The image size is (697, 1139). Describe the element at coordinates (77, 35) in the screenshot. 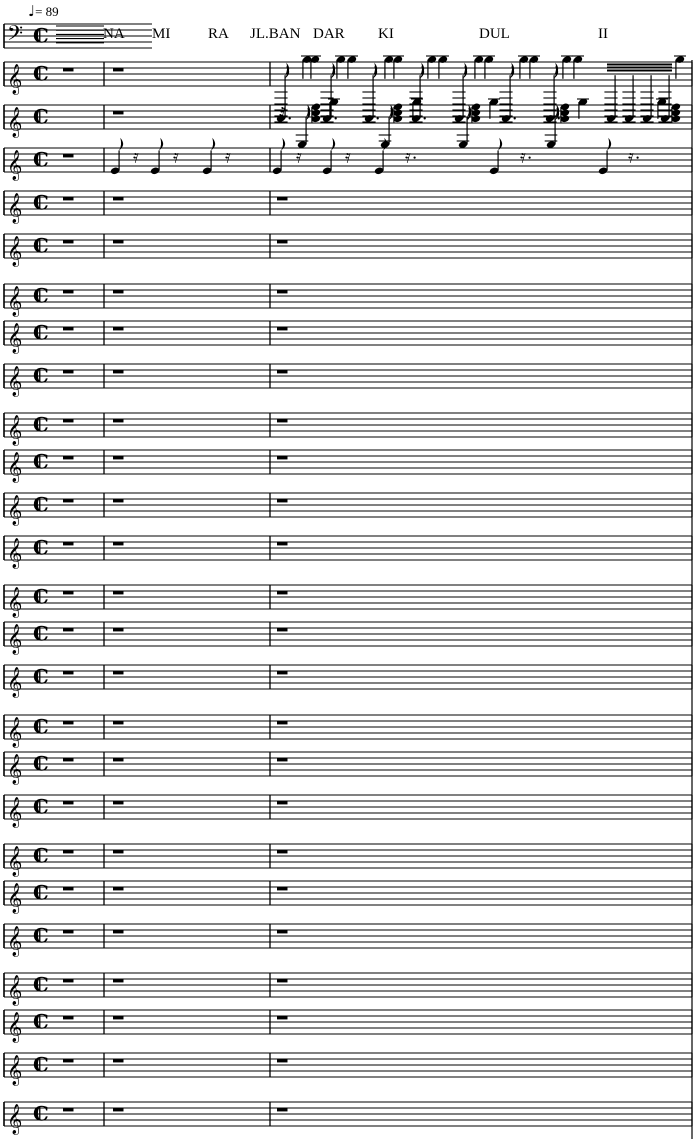

I see `top-system: 𝄢 C` at that location.